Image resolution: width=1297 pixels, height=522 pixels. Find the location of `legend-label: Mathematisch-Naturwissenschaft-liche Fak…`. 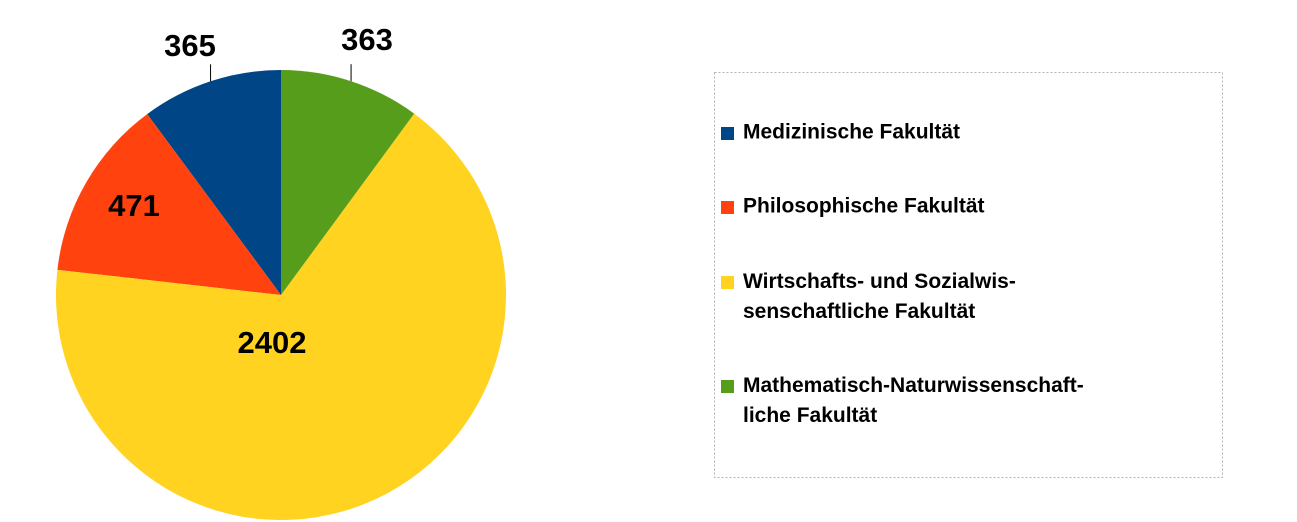

legend-label: Mathematisch-Naturwissenschaft-liche Fak… is located at coordinates (913, 400).